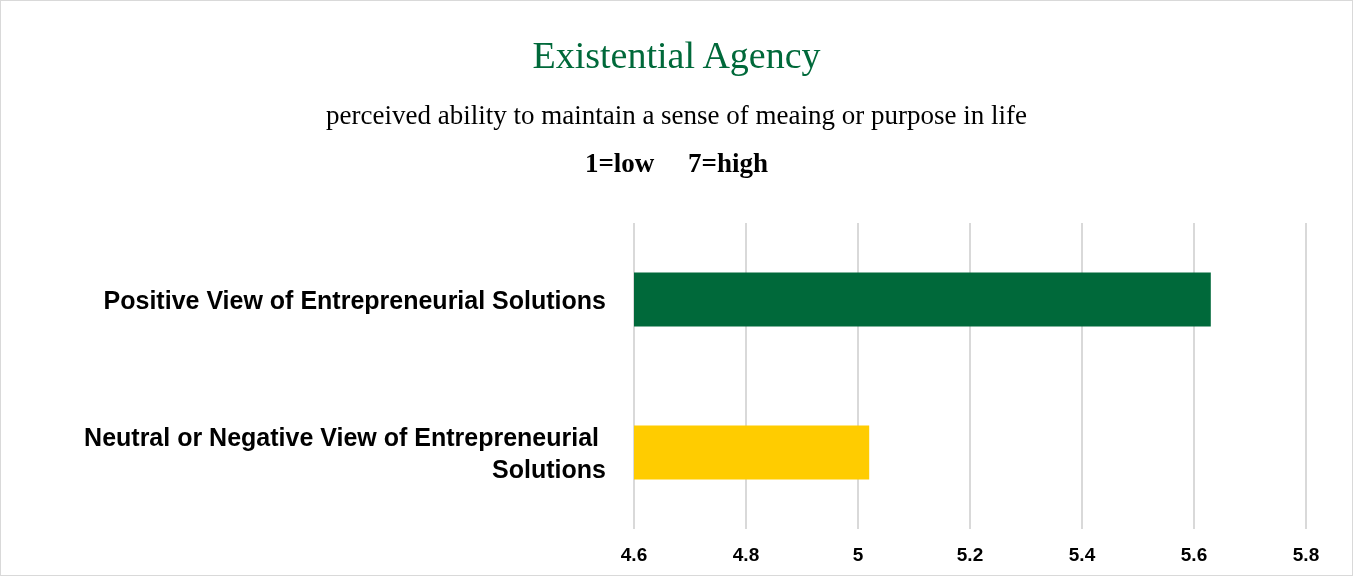  Describe the element at coordinates (676, 162) in the screenshot. I see `text: 1=low 7=high` at that location.